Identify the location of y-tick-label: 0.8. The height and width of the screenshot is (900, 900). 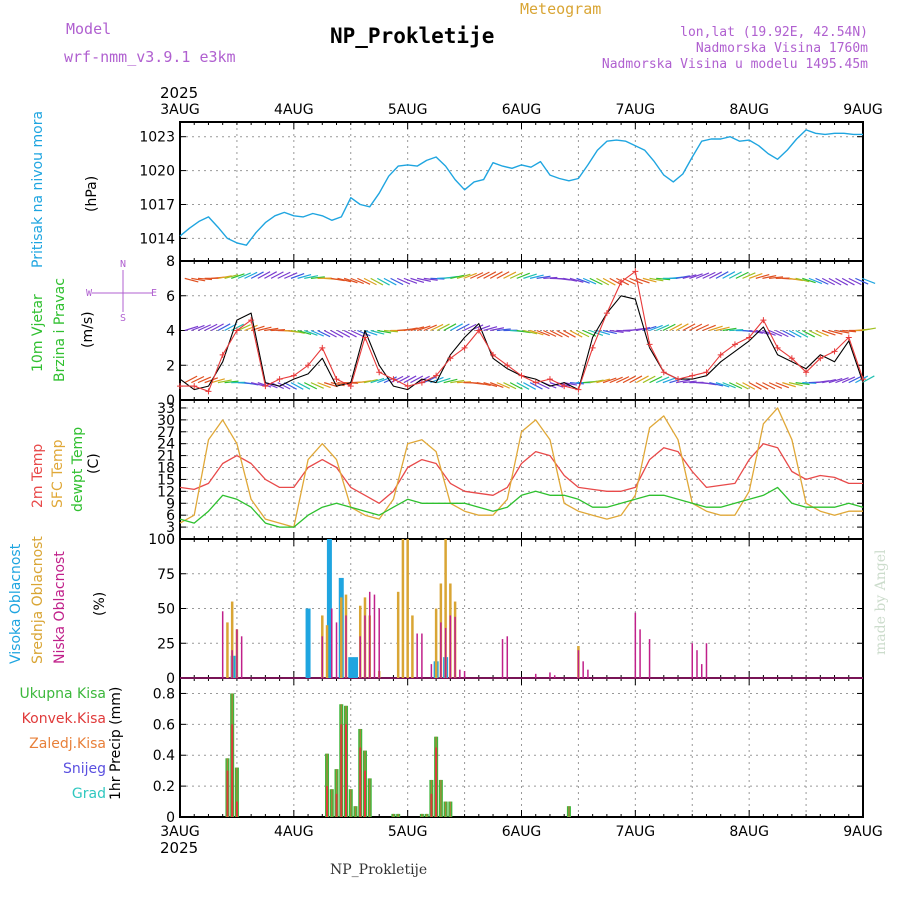
(164, 694).